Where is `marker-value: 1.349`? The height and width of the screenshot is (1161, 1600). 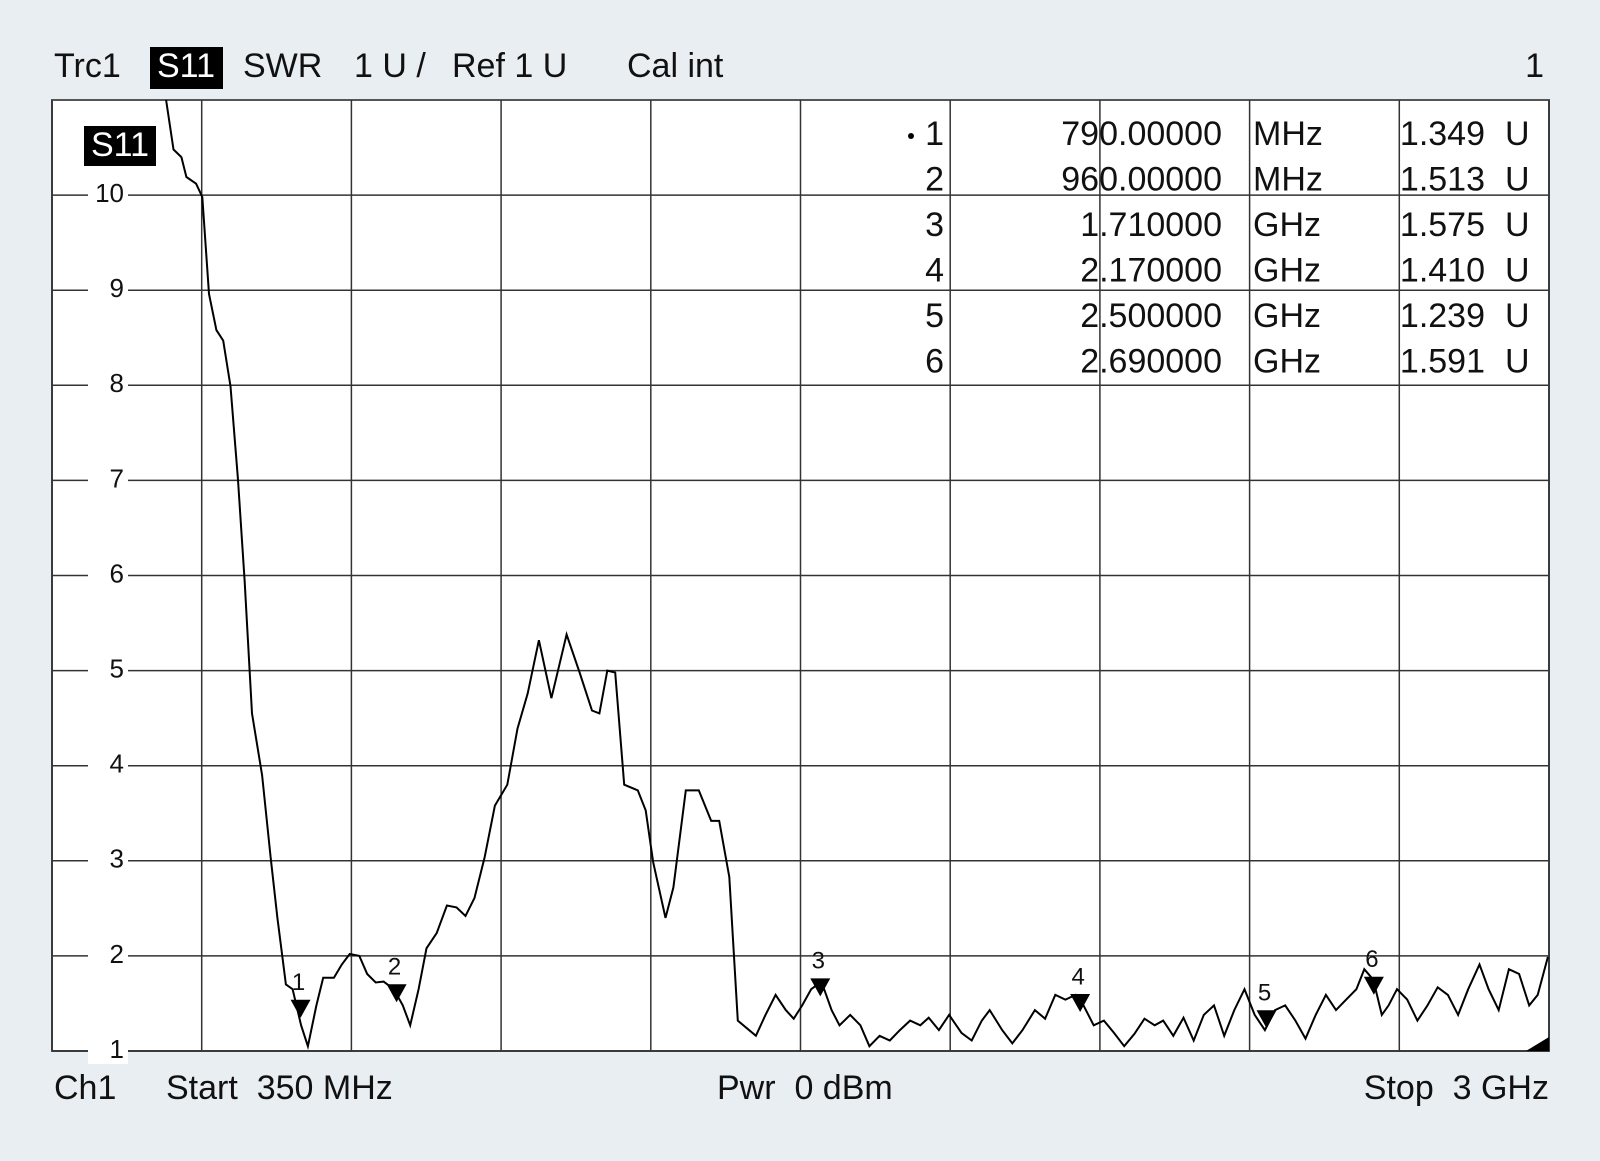 marker-value: 1.349 is located at coordinates (1442, 134).